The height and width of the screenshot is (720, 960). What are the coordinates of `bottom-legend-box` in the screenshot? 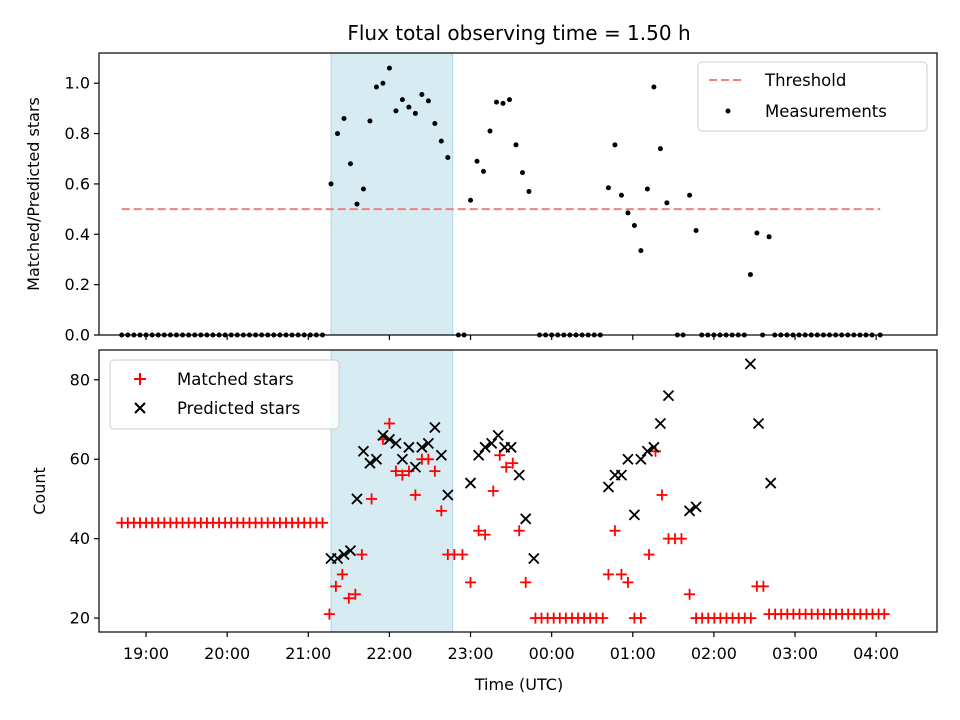 It's located at (224, 394).